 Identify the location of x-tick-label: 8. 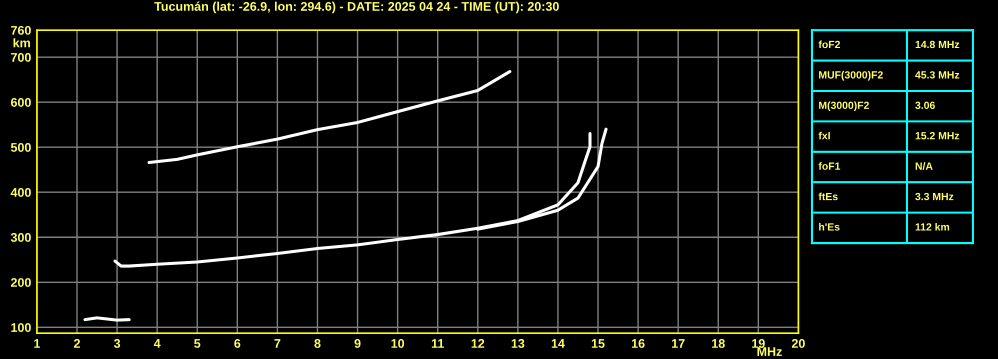
(317, 343).